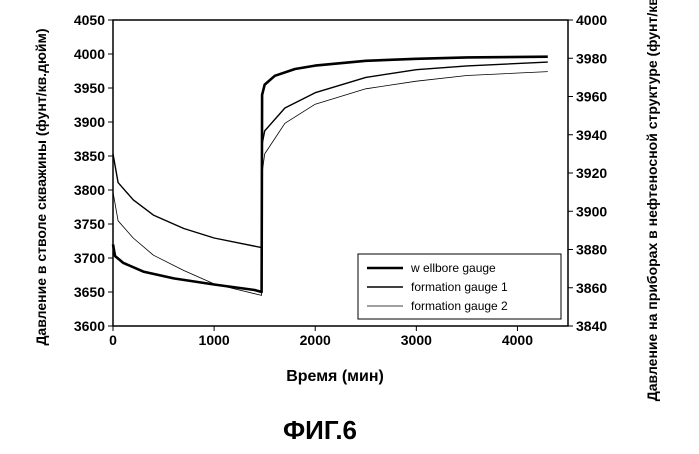 The width and height of the screenshot is (699, 454). Describe the element at coordinates (517, 340) in the screenshot. I see `x-tick-label: 4000` at that location.